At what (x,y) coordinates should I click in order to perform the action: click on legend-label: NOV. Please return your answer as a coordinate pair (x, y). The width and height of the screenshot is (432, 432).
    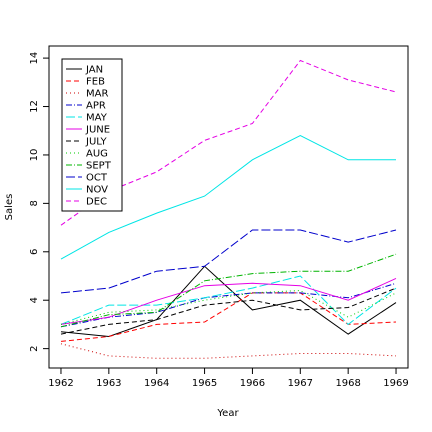
    Looking at the image, I should click on (97, 190).